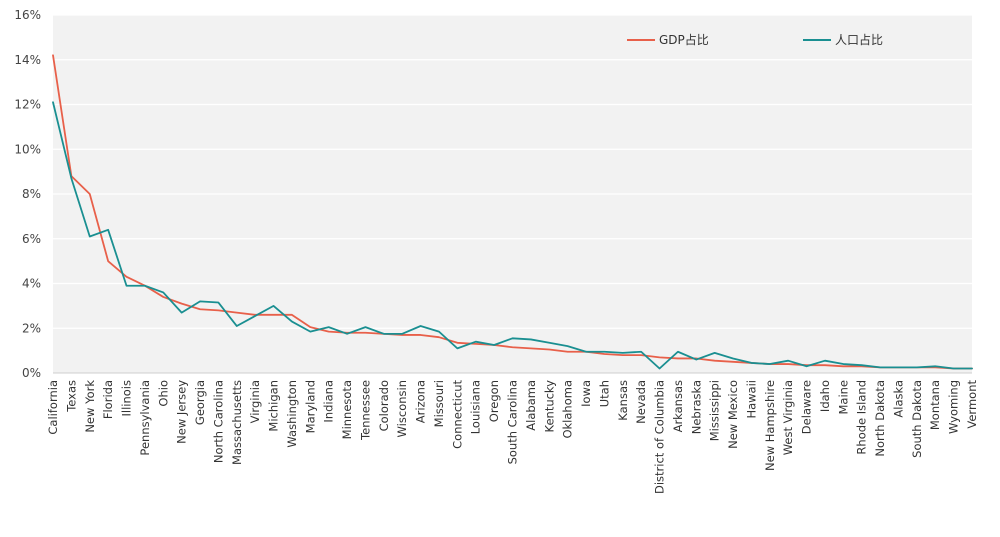  I want to click on x-tick-label: Kentucky, so click(549, 406).